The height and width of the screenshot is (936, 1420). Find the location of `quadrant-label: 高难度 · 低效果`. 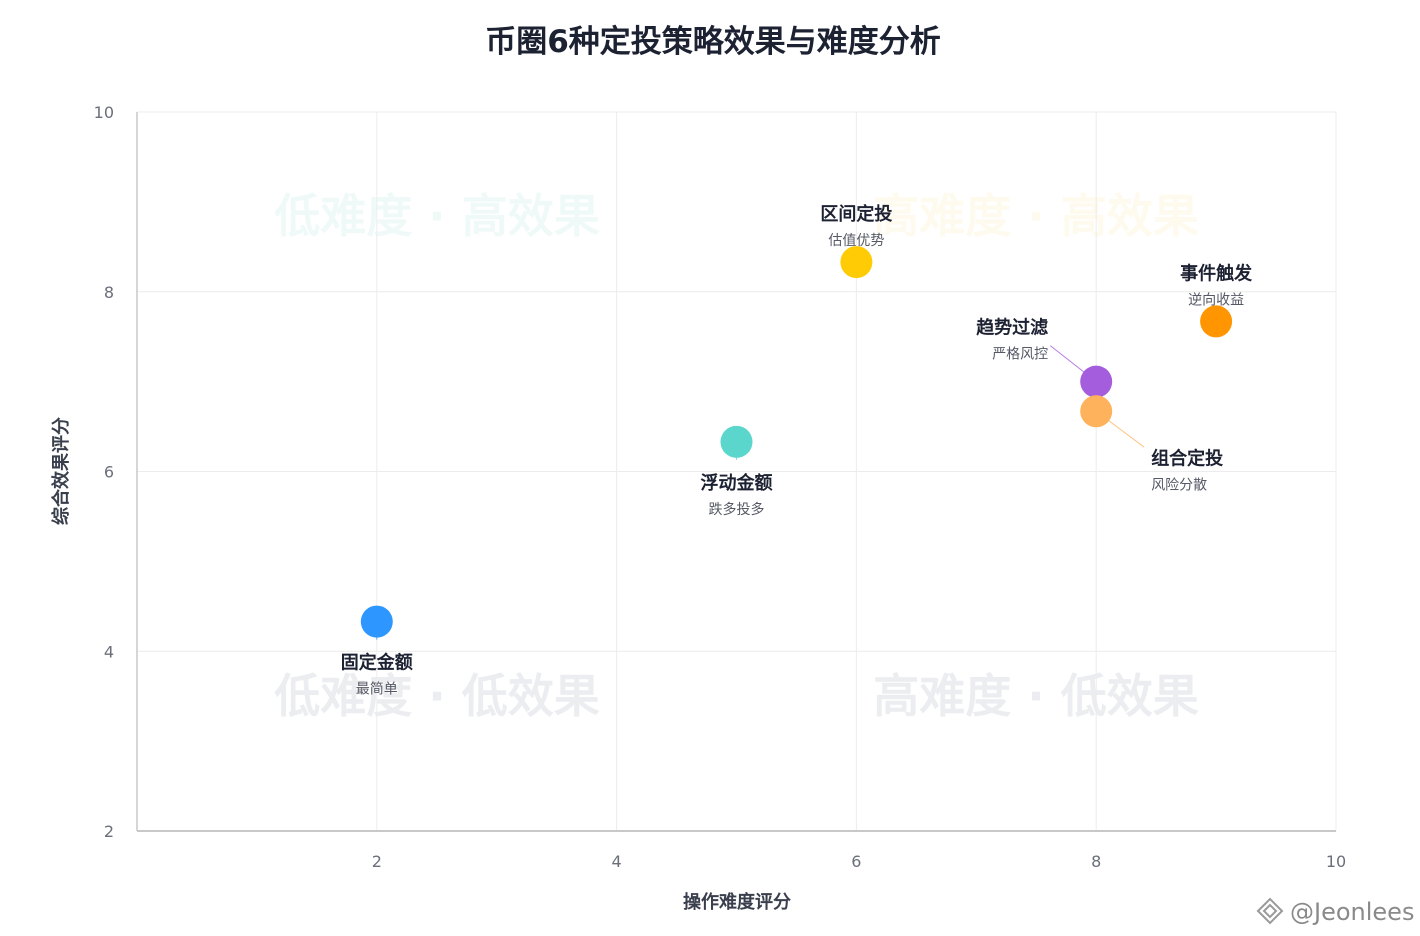

quadrant-label: 高难度 · 低效果 is located at coordinates (1036, 696).